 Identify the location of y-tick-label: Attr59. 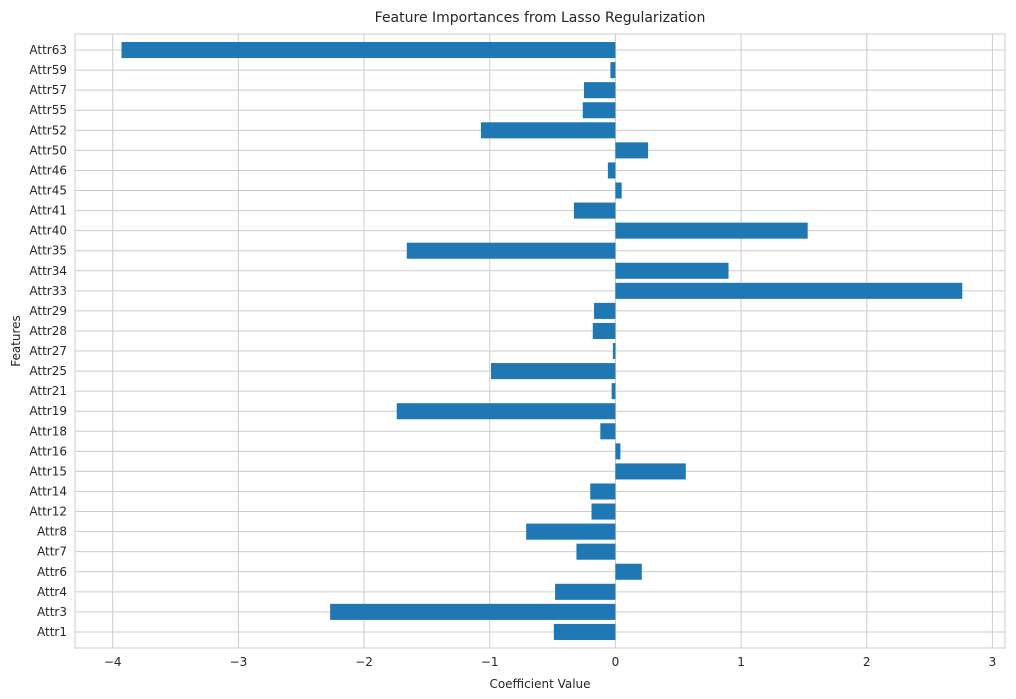
(48, 70).